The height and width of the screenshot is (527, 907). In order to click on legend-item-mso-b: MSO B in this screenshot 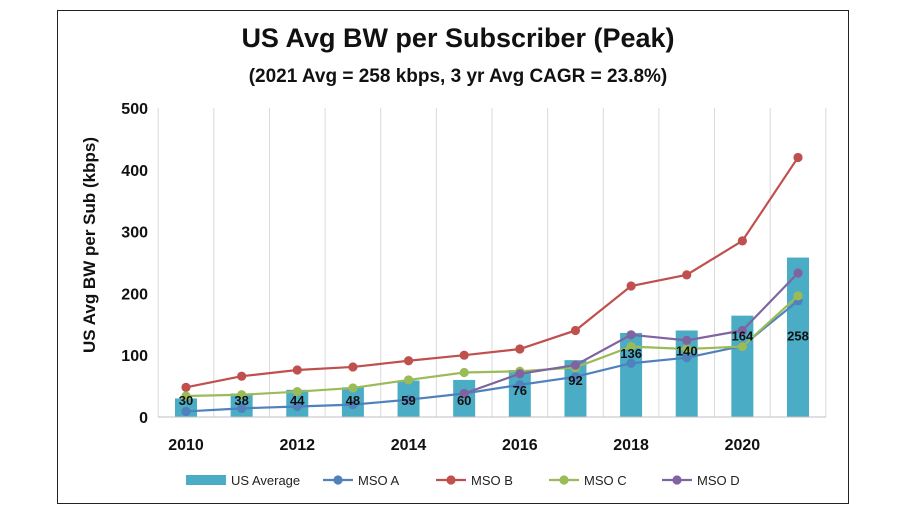, I will do `click(474, 480)`.